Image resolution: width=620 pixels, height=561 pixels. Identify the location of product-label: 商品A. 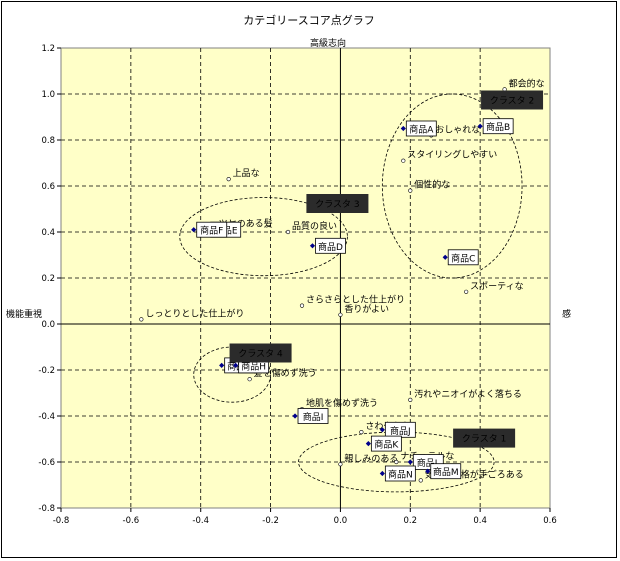
(421, 130).